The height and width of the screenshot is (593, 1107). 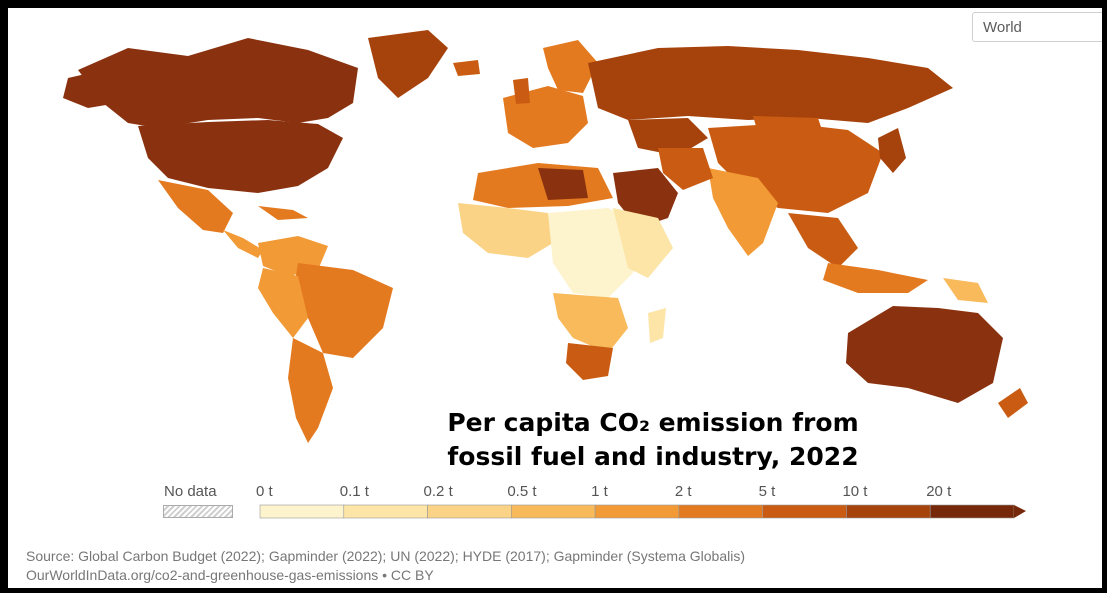 I want to click on legend-color-bar, so click(x=637, y=511).